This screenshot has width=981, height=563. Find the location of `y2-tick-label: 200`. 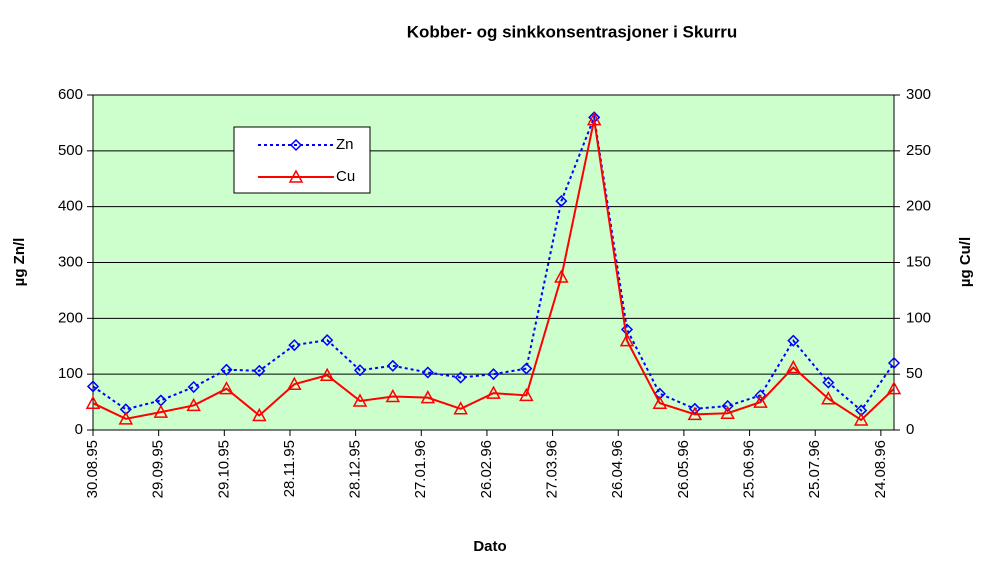

y2-tick-label: 200 is located at coordinates (918, 206).